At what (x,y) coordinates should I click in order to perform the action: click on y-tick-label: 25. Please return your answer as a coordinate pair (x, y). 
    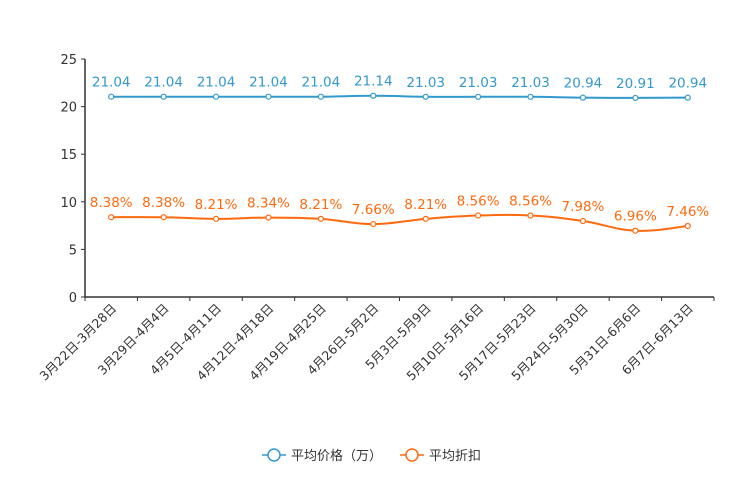
    Looking at the image, I should click on (68, 60).